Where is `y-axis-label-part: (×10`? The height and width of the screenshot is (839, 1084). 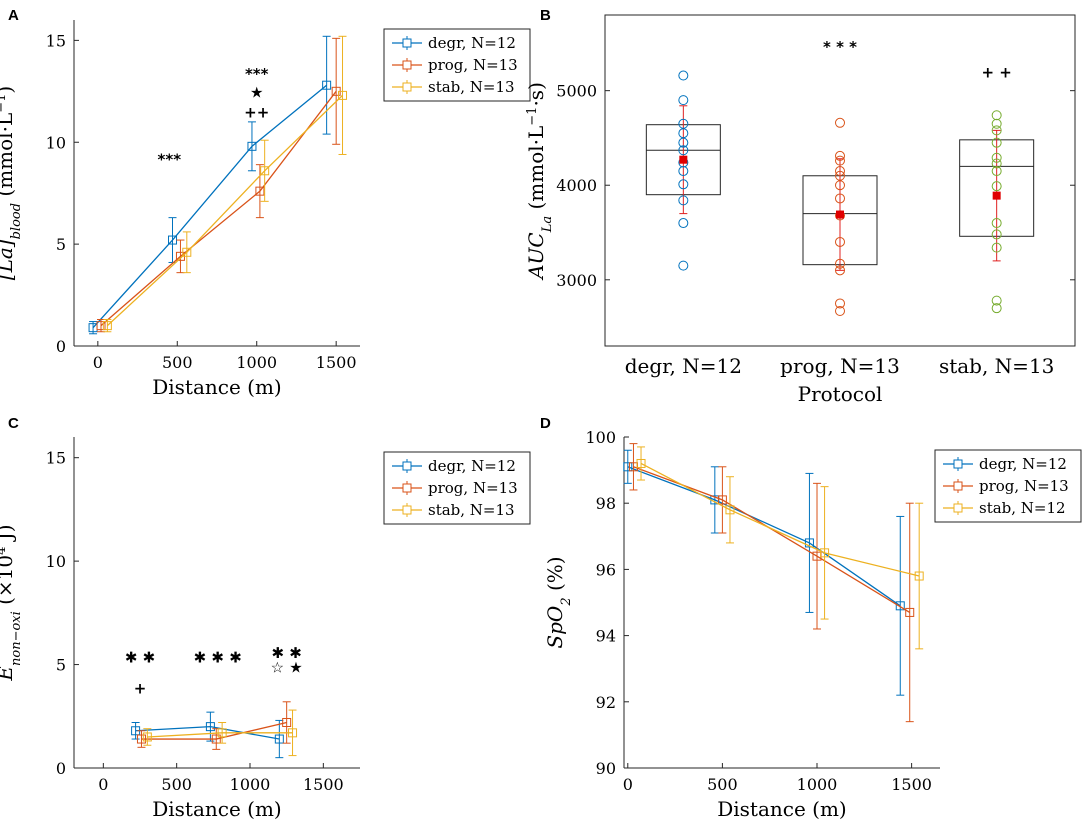
y-axis-label-part: (×10 is located at coordinates (8, 583).